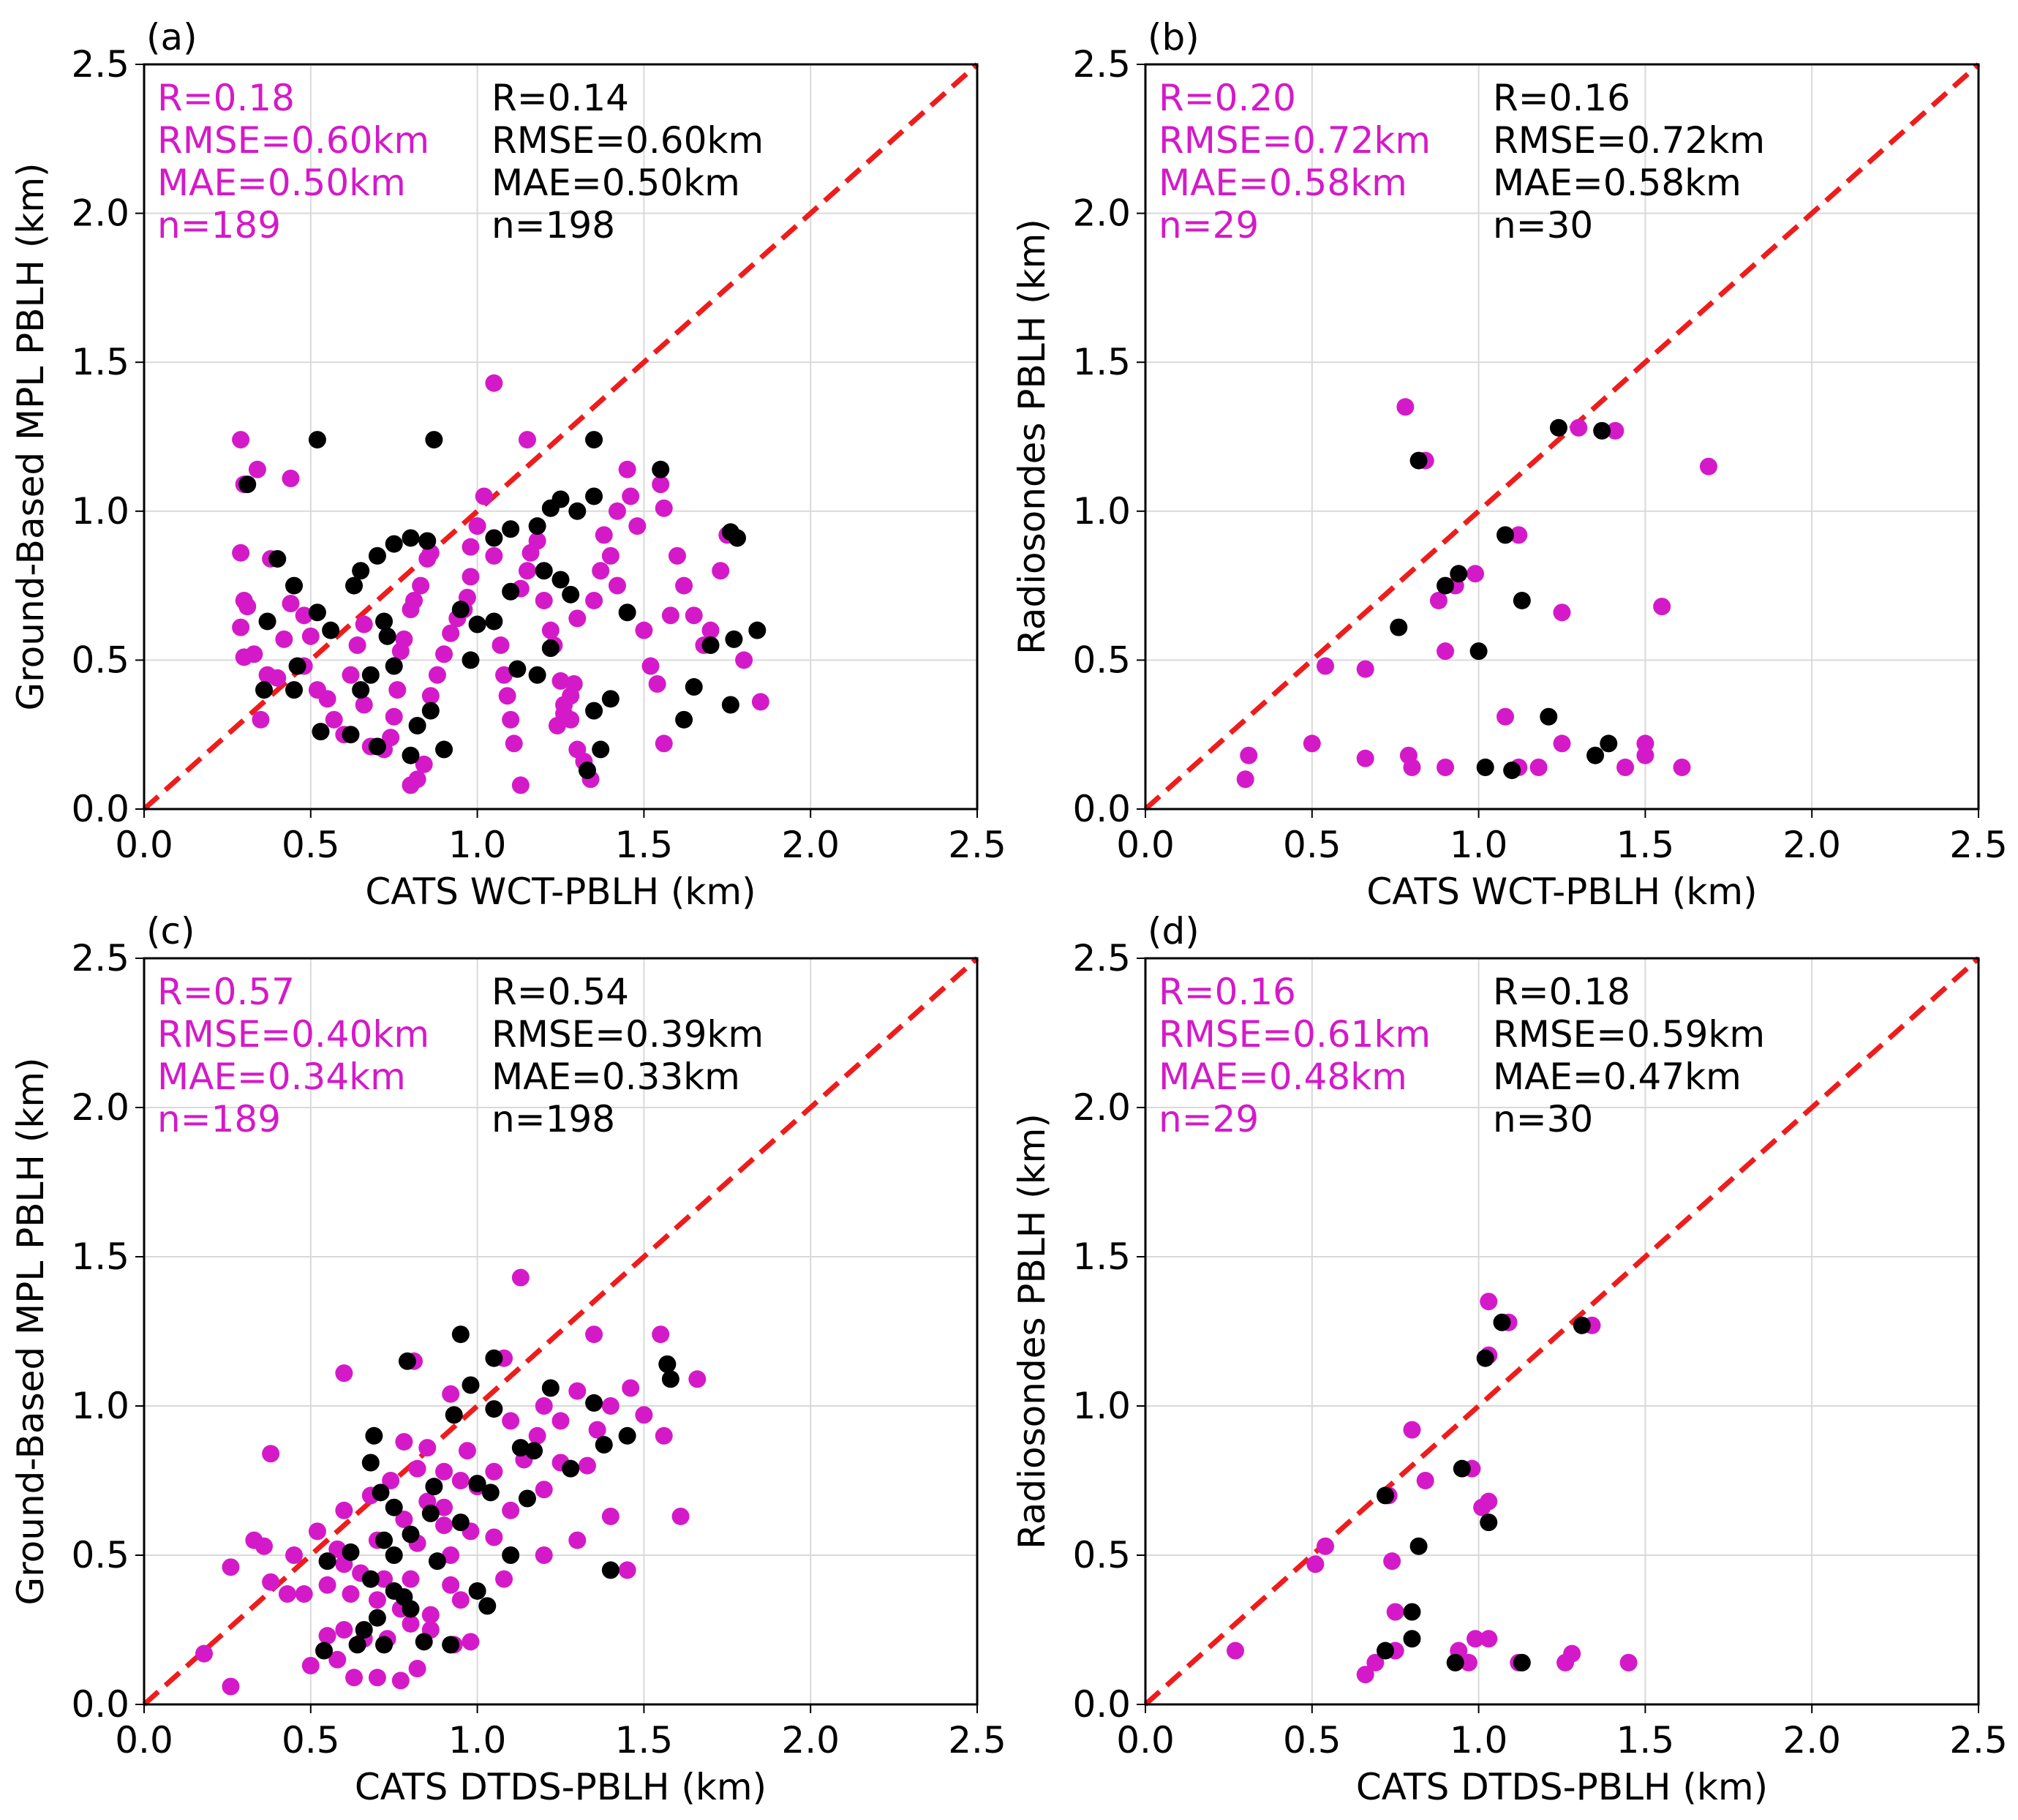 The width and height of the screenshot is (2018, 1820). Describe the element at coordinates (628, 1034) in the screenshot. I see `stats-black: RMSE=0.39km` at that location.